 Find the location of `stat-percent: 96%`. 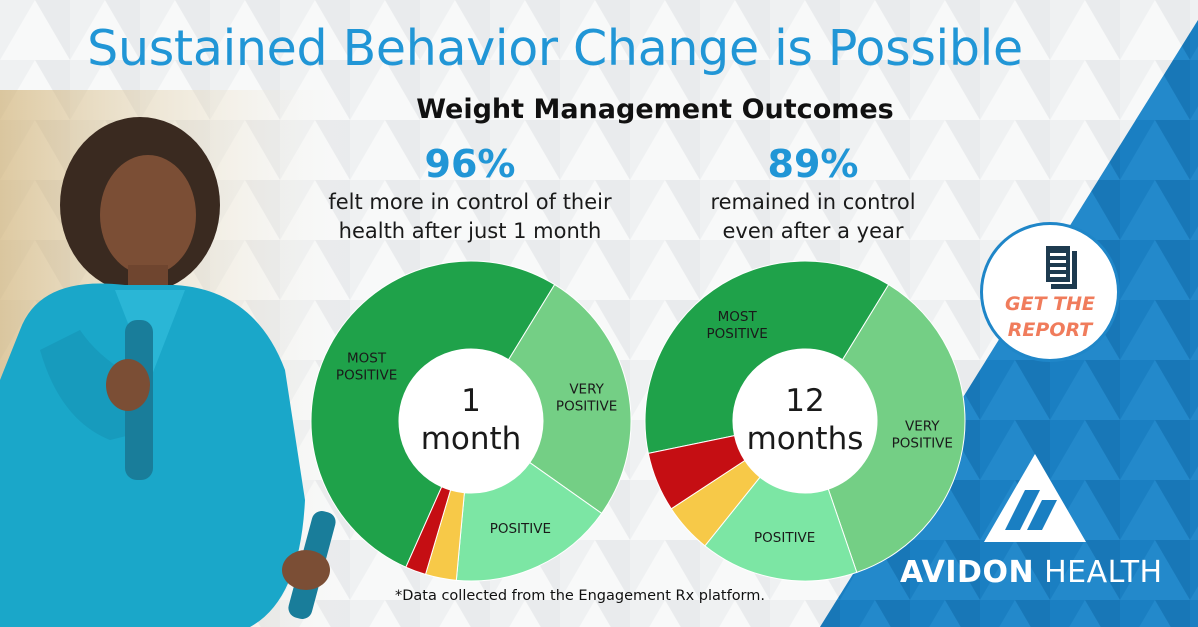

stat-percent: 96% is located at coordinates (470, 164).